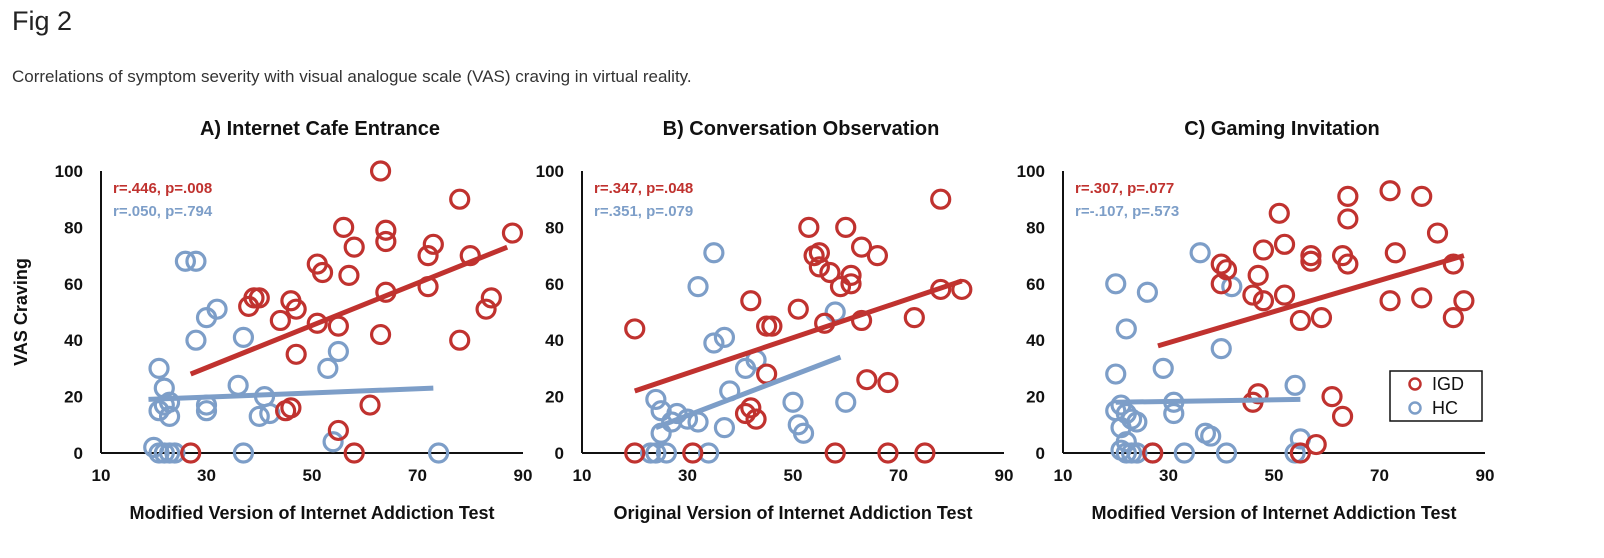 This screenshot has height=558, width=1604. What do you see at coordinates (643, 188) in the screenshot?
I see `panel-b-igd-stat: r=.347, p=.048` at bounding box center [643, 188].